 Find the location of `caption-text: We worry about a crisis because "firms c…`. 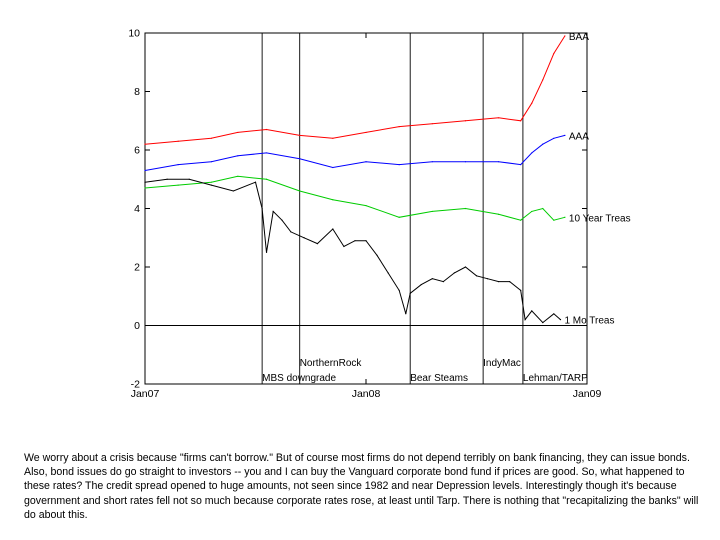

caption-text: We worry about a crisis because "firms c… is located at coordinates (361, 486).